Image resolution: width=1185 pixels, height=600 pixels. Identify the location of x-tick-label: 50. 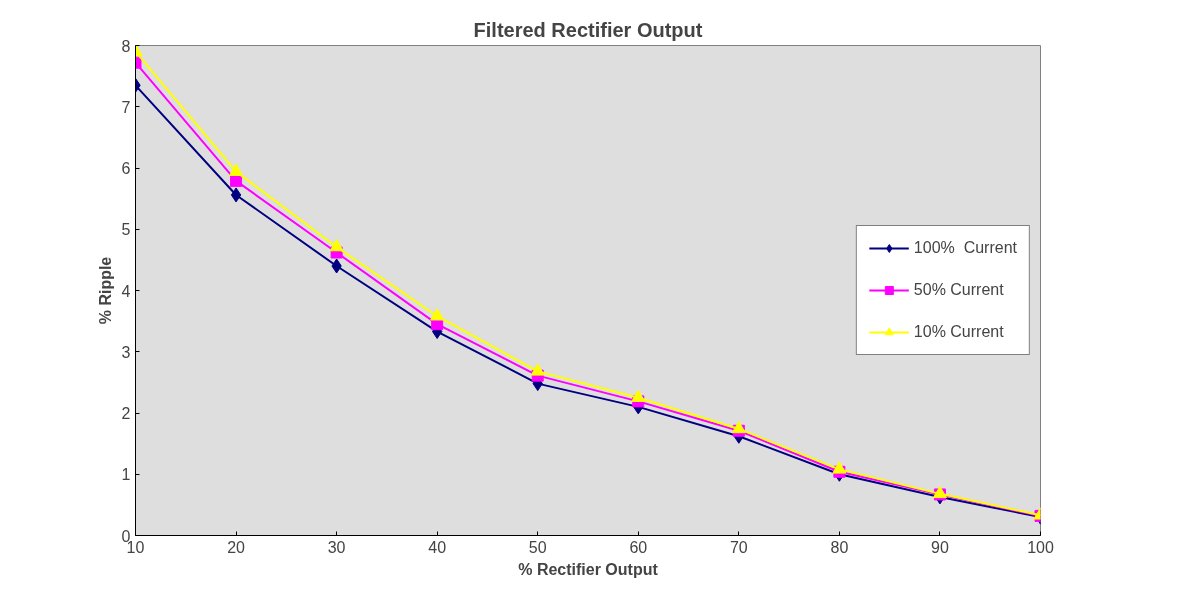
(537, 547).